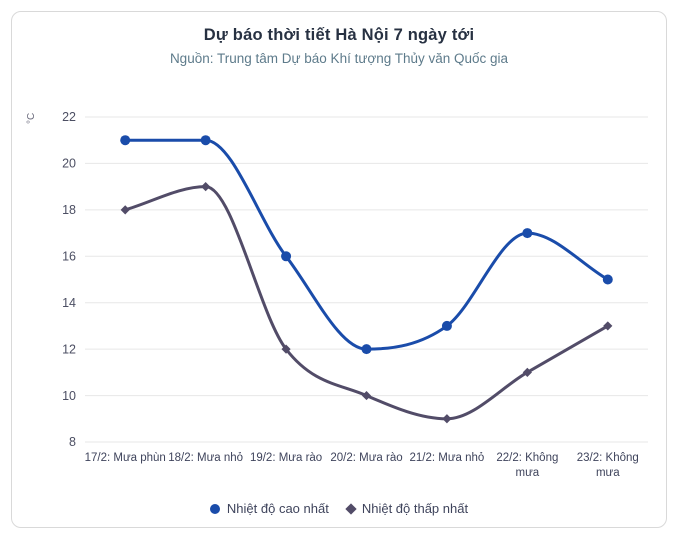  I want to click on x-tick-label: 23/2: Không, so click(608, 458).